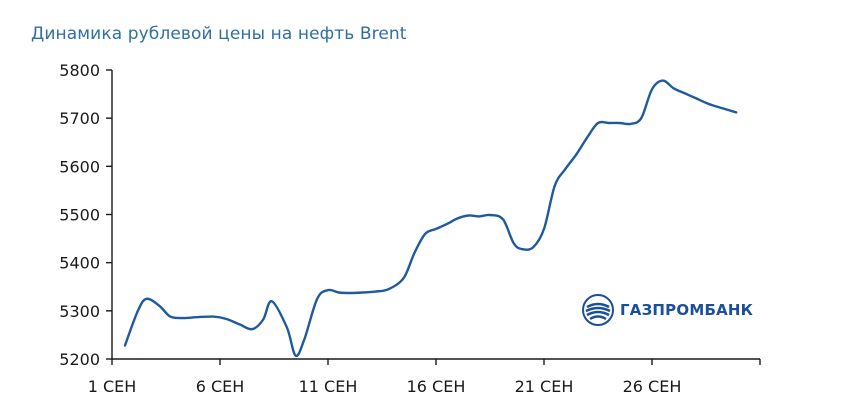 The height and width of the screenshot is (416, 853). Describe the element at coordinates (436, 386) in the screenshot. I see `x-tick-label: 16 СЕН` at that location.